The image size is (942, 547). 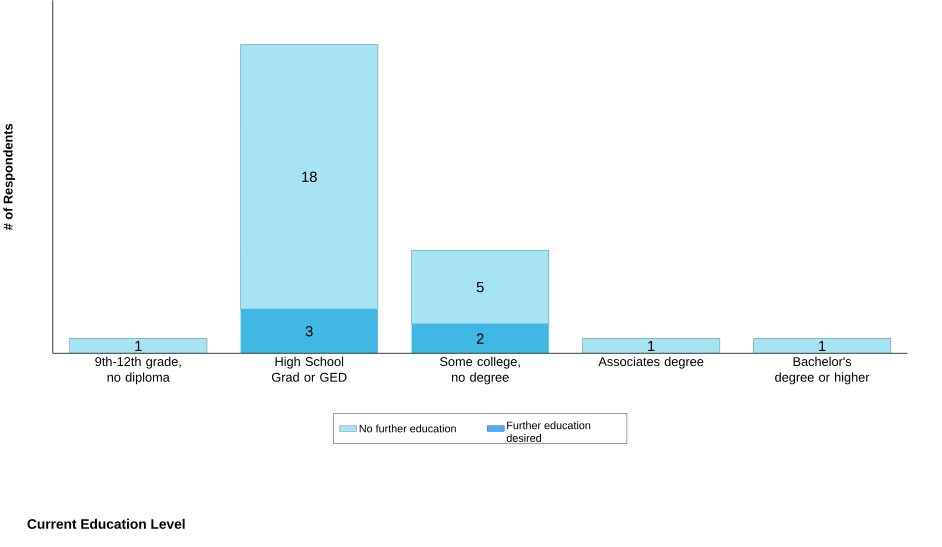 I want to click on data-label: 18, so click(x=309, y=176).